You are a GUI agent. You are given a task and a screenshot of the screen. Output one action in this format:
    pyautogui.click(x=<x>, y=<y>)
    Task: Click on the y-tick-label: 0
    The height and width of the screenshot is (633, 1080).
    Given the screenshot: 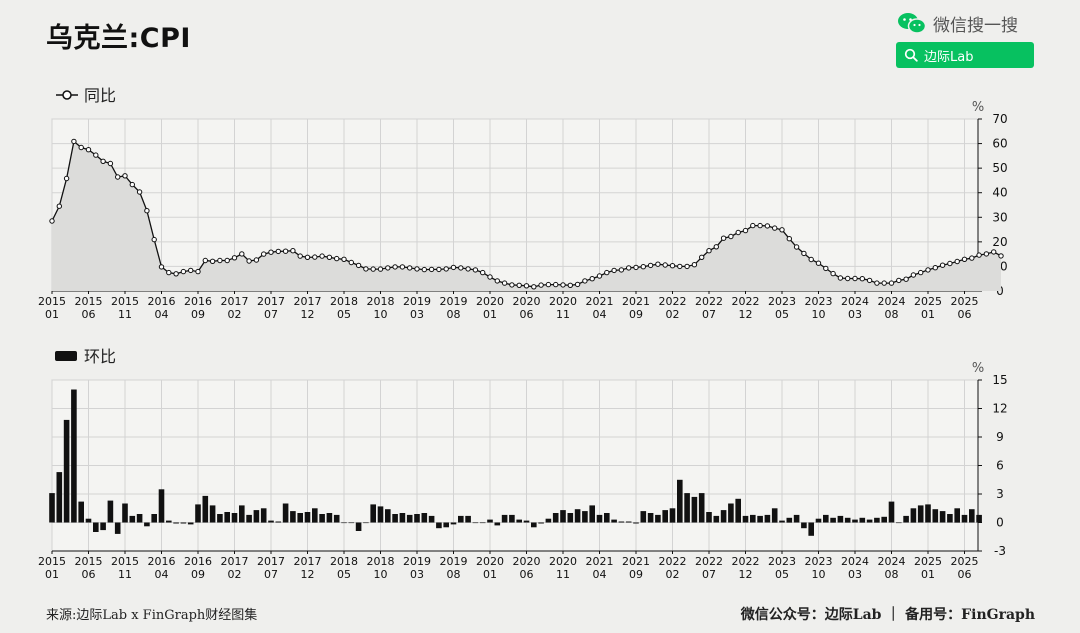 What is the action you would take?
    pyautogui.click(x=1000, y=523)
    